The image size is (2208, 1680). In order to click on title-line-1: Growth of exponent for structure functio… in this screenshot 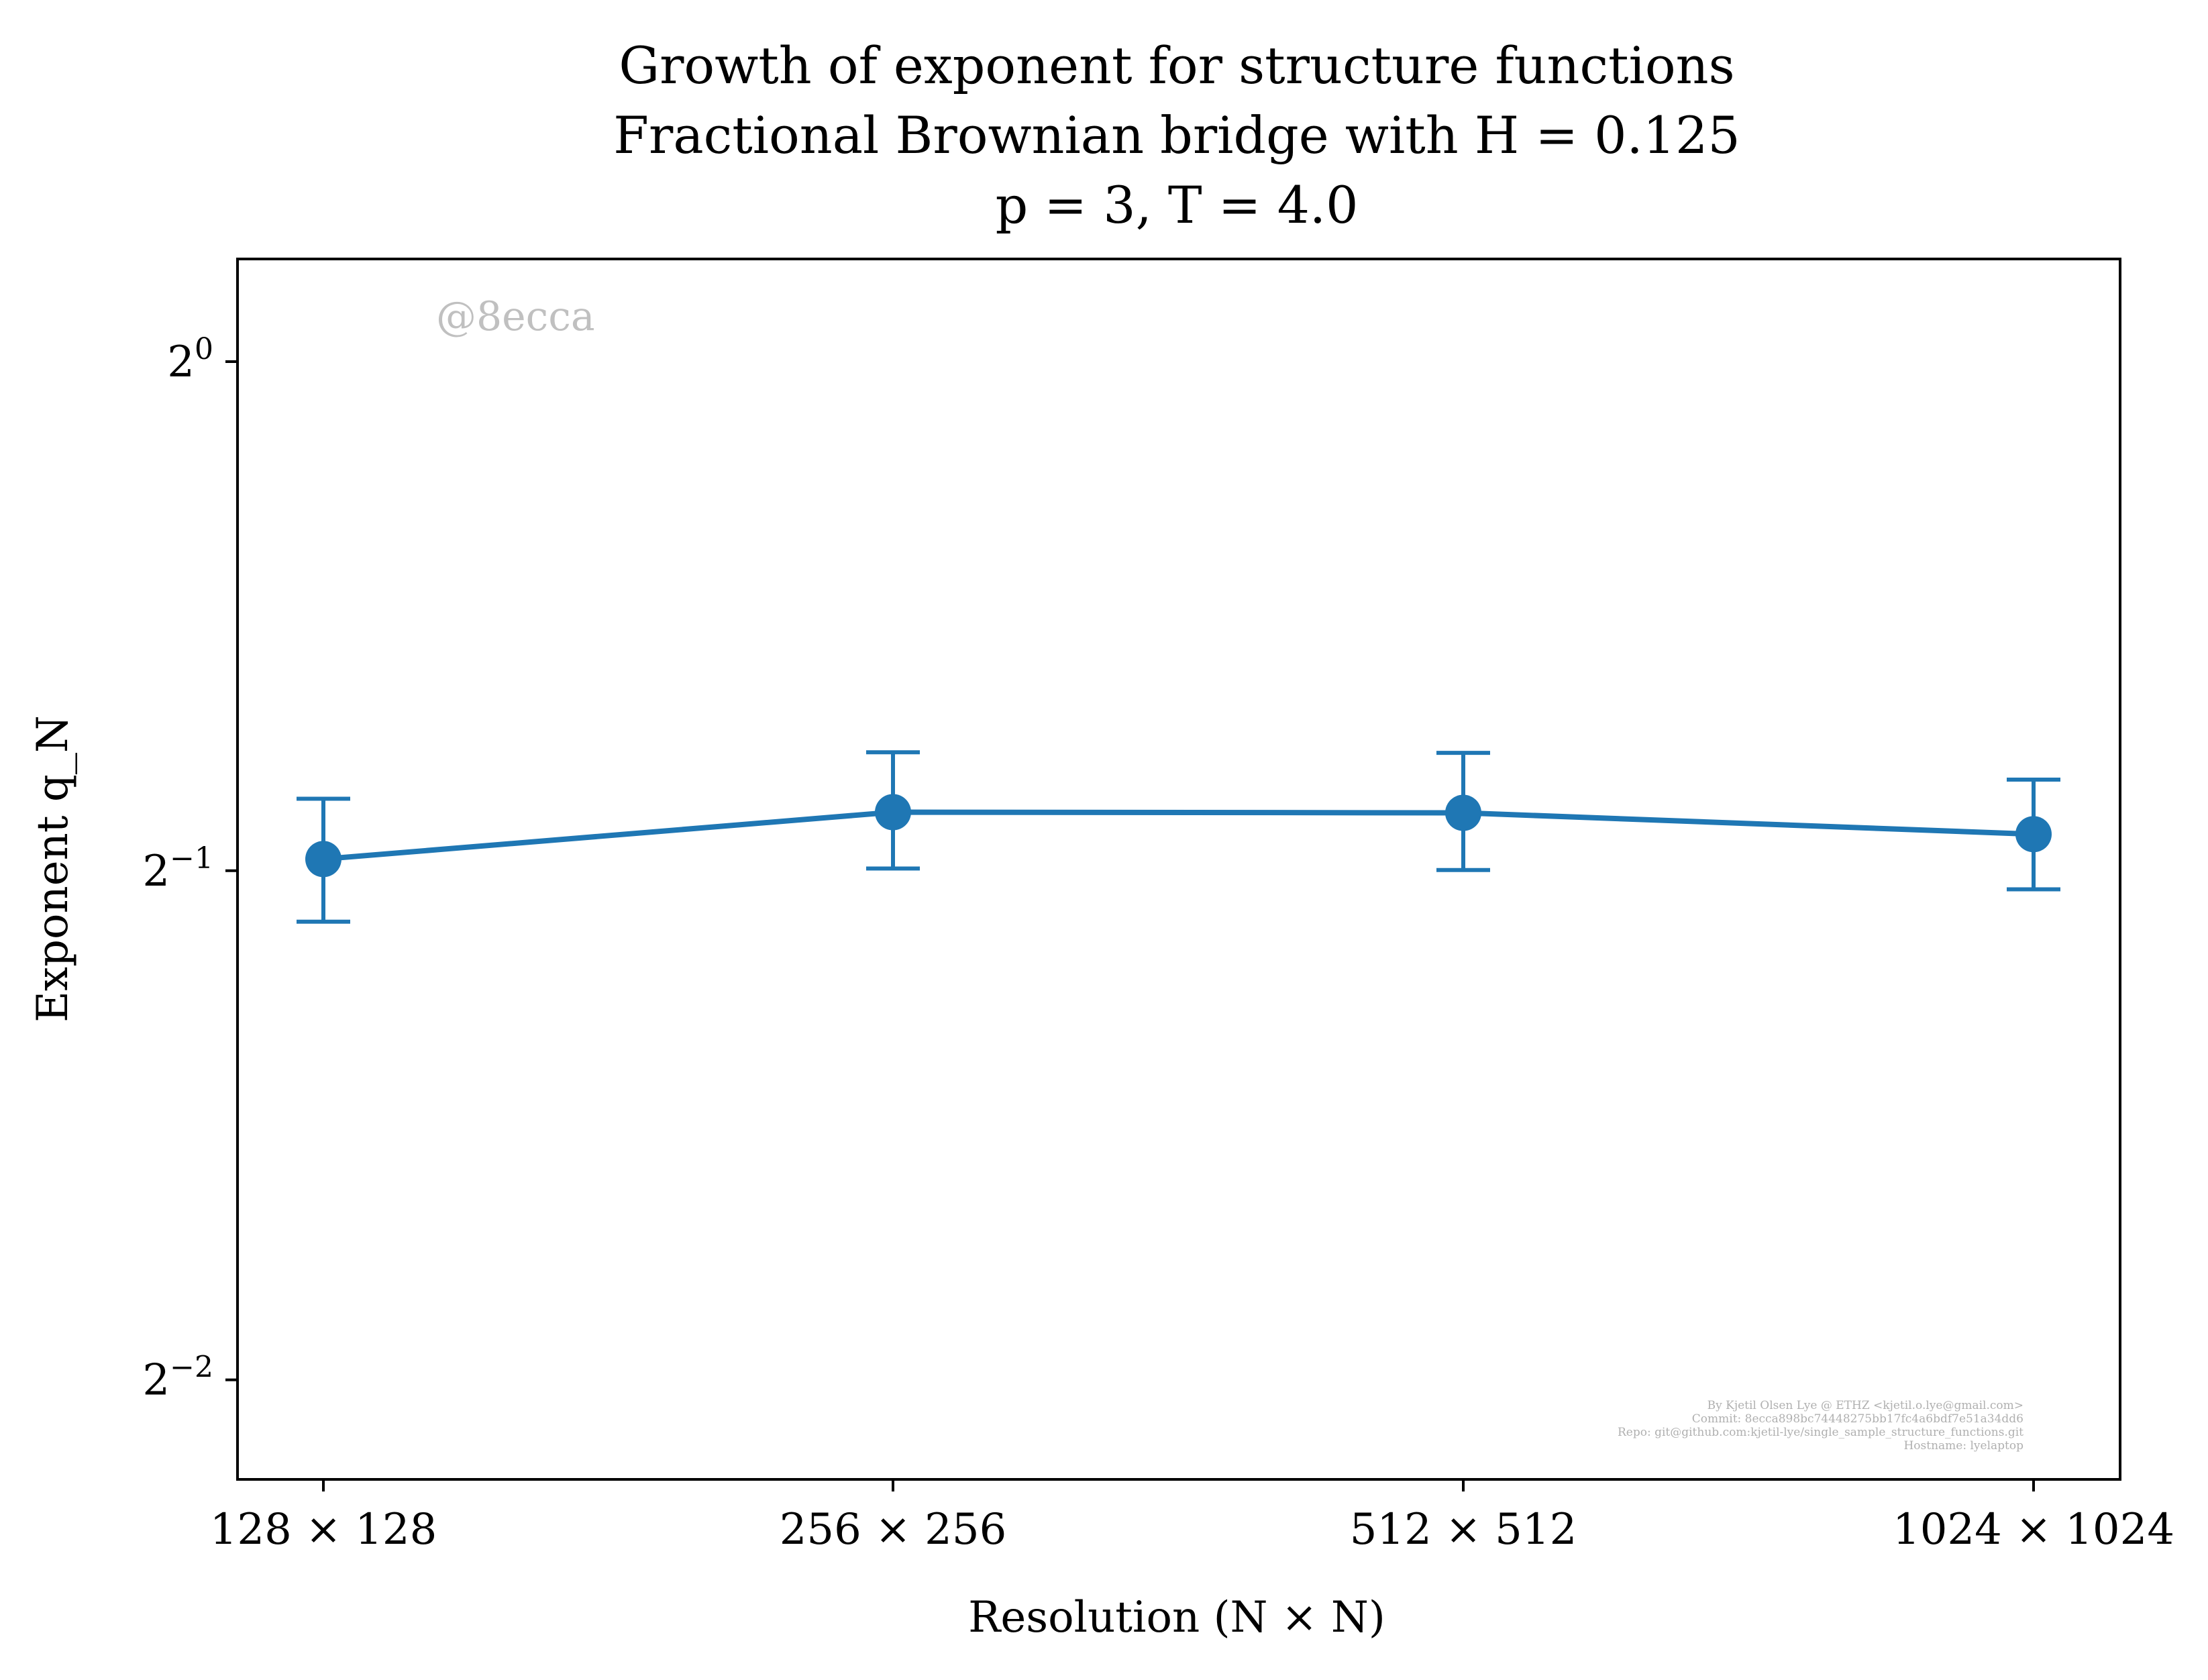, I will do `click(1176, 65)`.